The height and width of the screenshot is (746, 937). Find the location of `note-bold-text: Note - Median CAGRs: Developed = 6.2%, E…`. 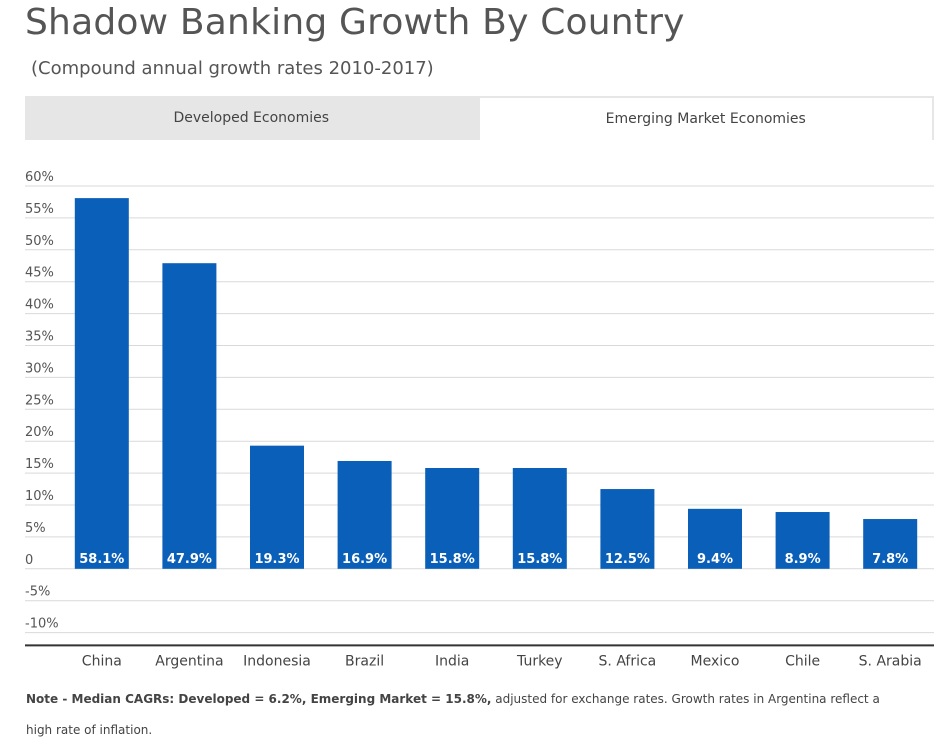

note-bold-text: Note - Median CAGRs: Developed = 6.2%, E… is located at coordinates (259, 699).